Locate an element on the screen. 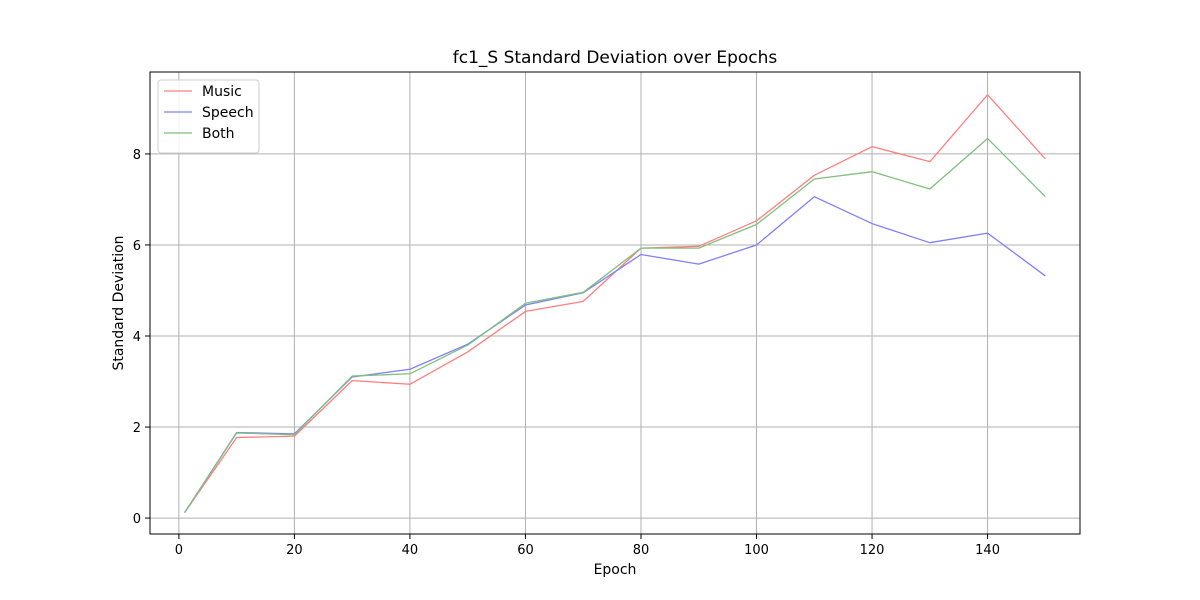 The image size is (1200, 600). x-tick-label: 60 is located at coordinates (525, 550).